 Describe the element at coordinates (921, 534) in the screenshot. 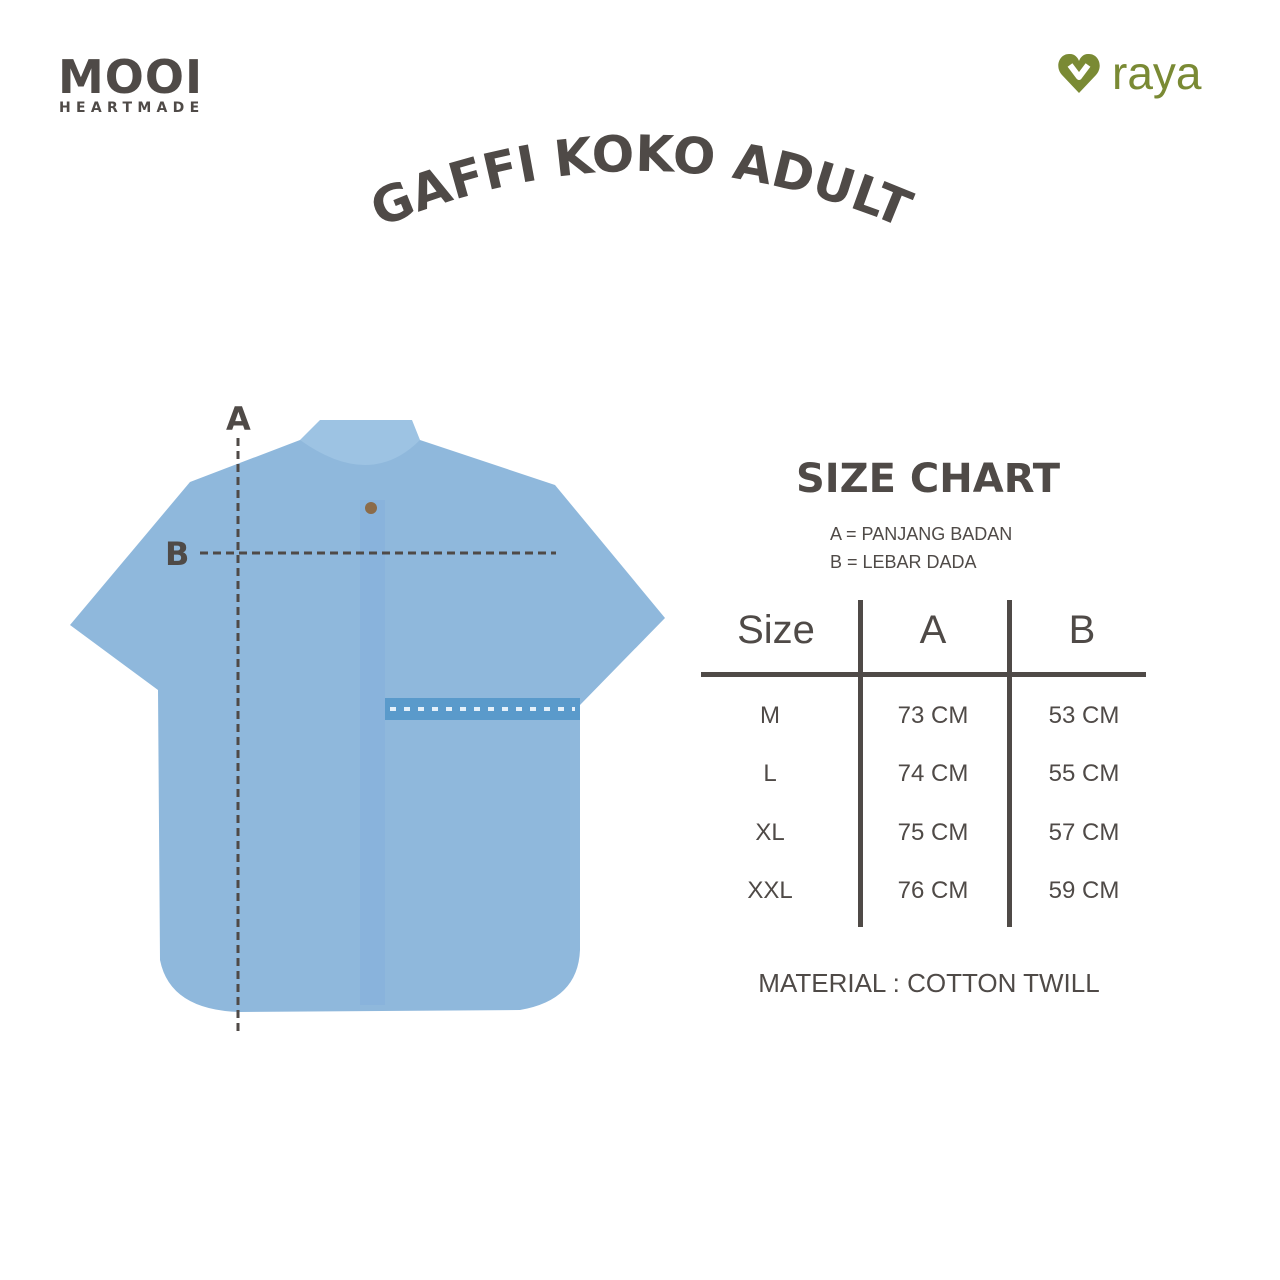

I see `legend-a: A = PANJANG BADAN` at that location.